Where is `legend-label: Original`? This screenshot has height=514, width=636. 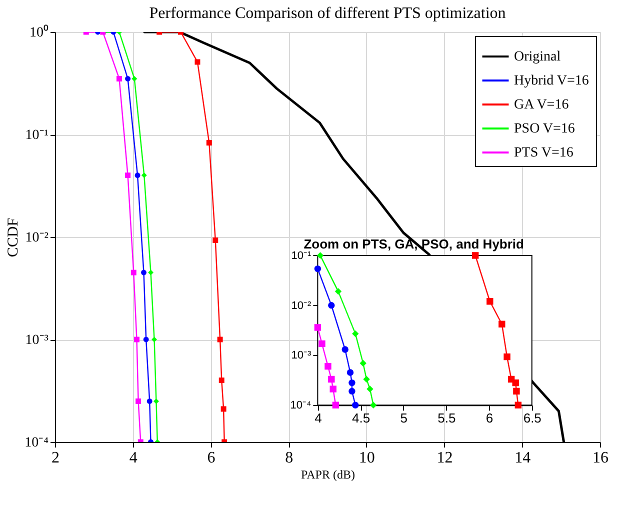 legend-label: Original is located at coordinates (537, 57).